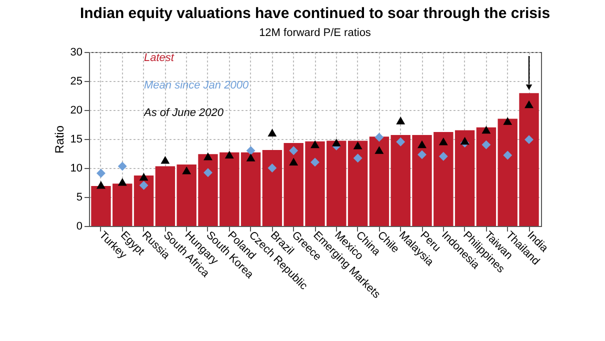 The image size is (605, 341). Describe the element at coordinates (315, 13) in the screenshot. I see `chart-title: Indian equity valuations have continued to soar through the crisis` at that location.